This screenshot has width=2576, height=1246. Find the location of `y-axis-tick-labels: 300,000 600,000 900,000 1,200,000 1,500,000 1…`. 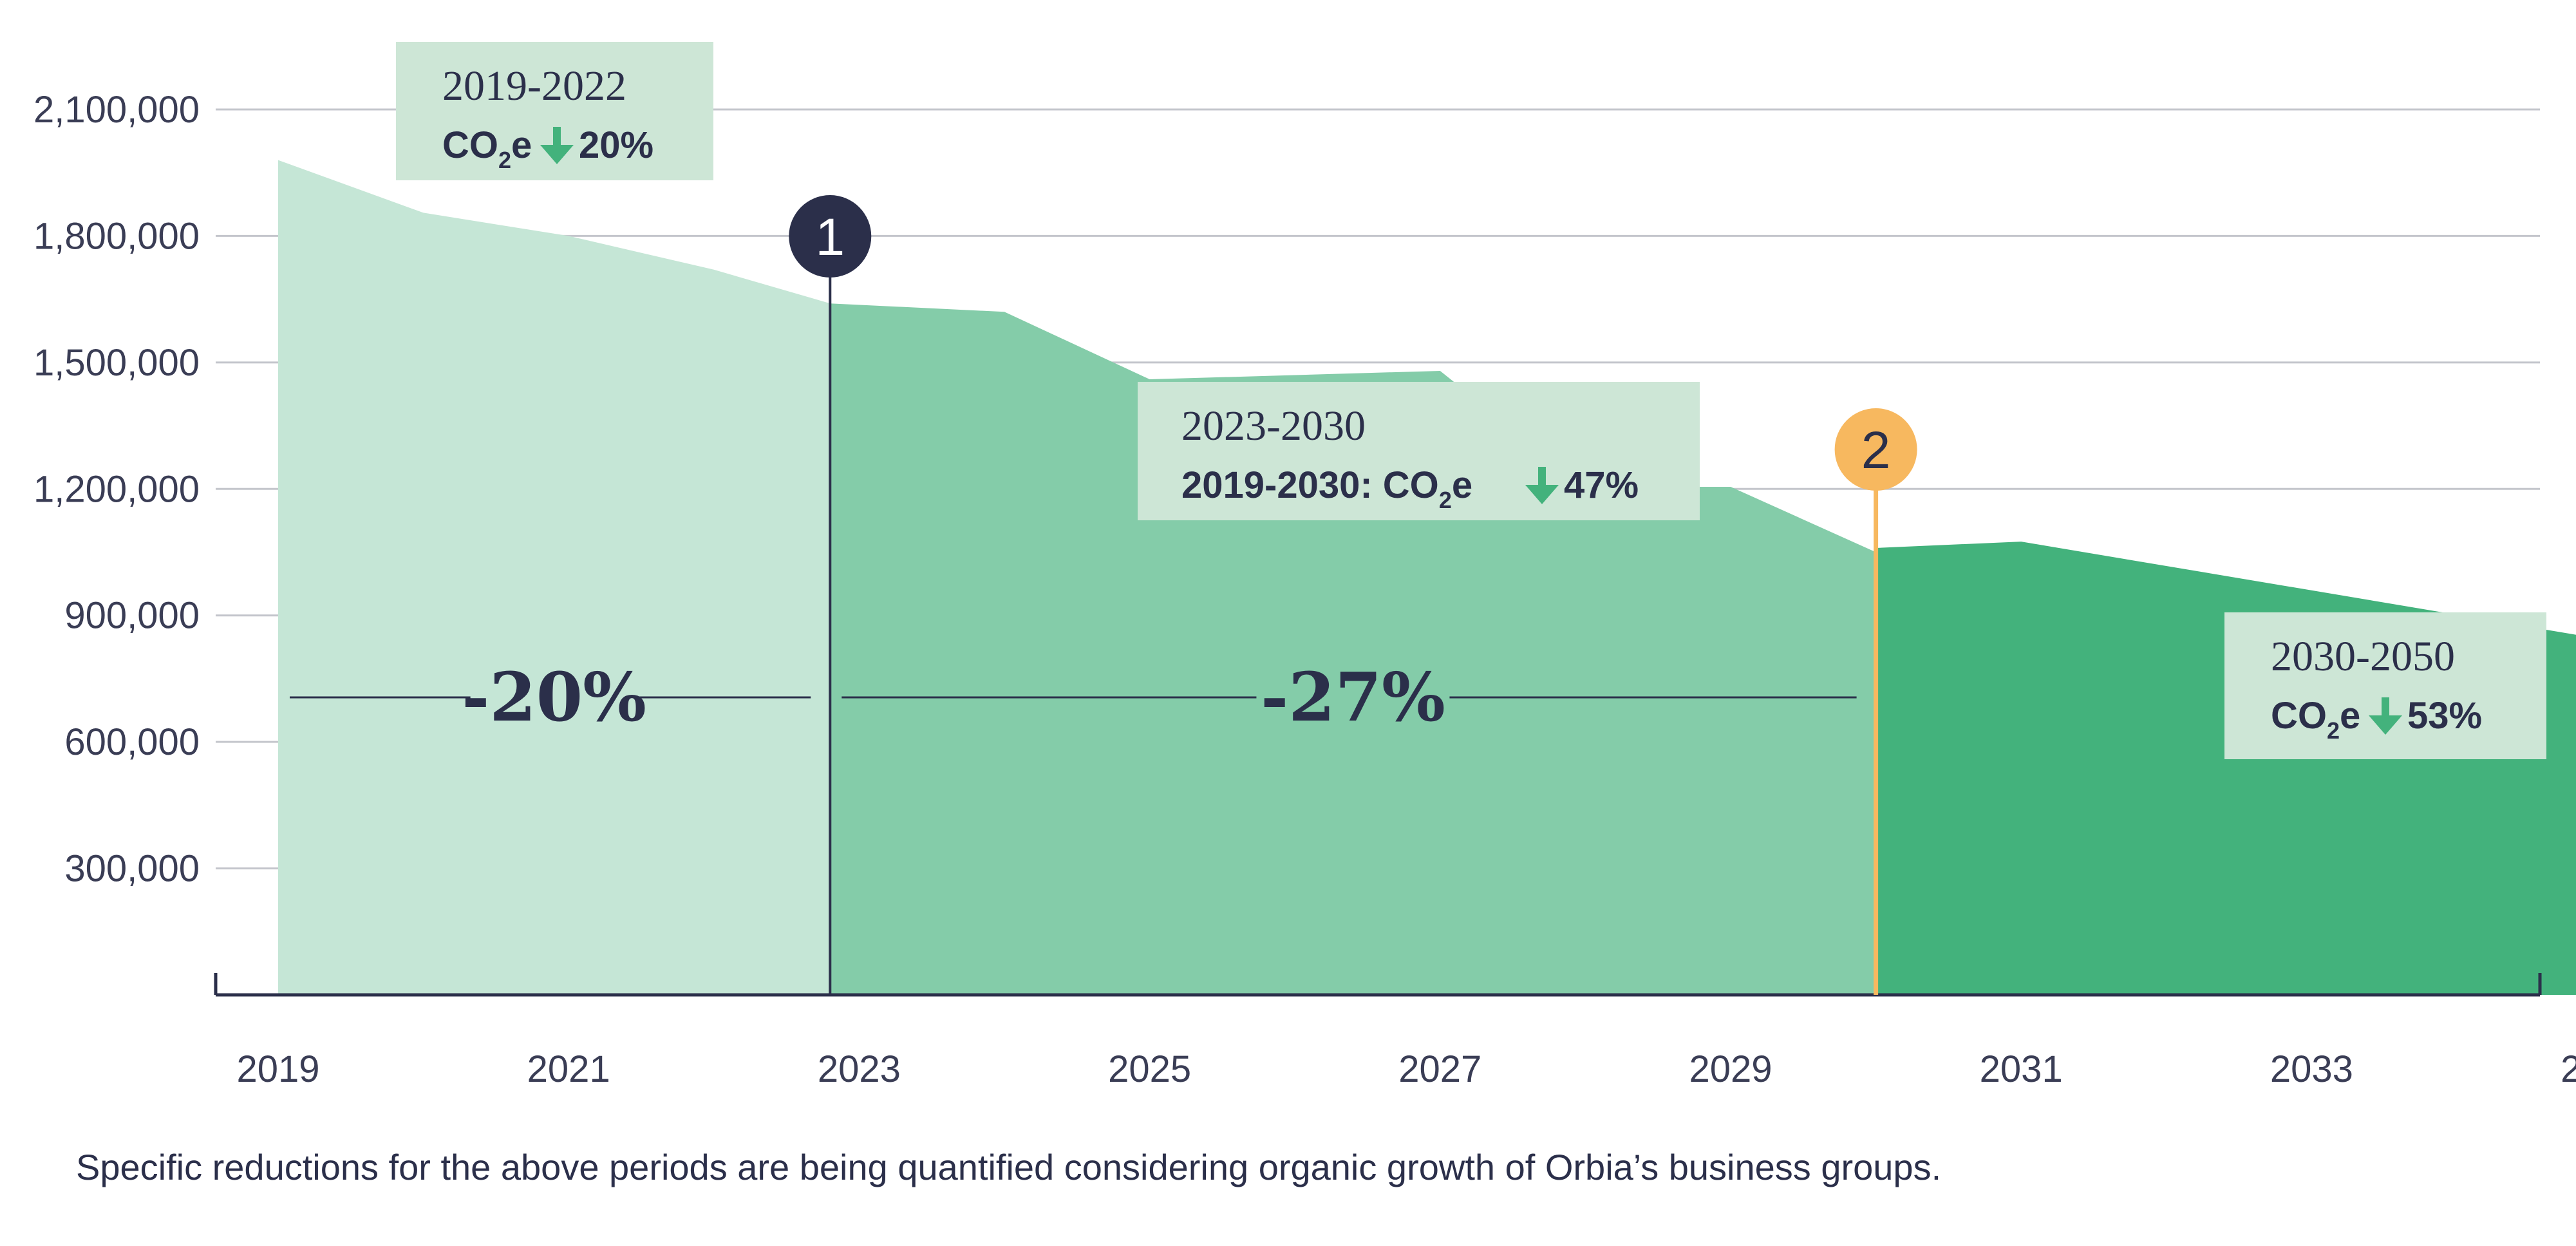

y-axis-tick-labels: 300,000 600,000 900,000 1,200,000 1,500,000 1… is located at coordinates (116, 489).